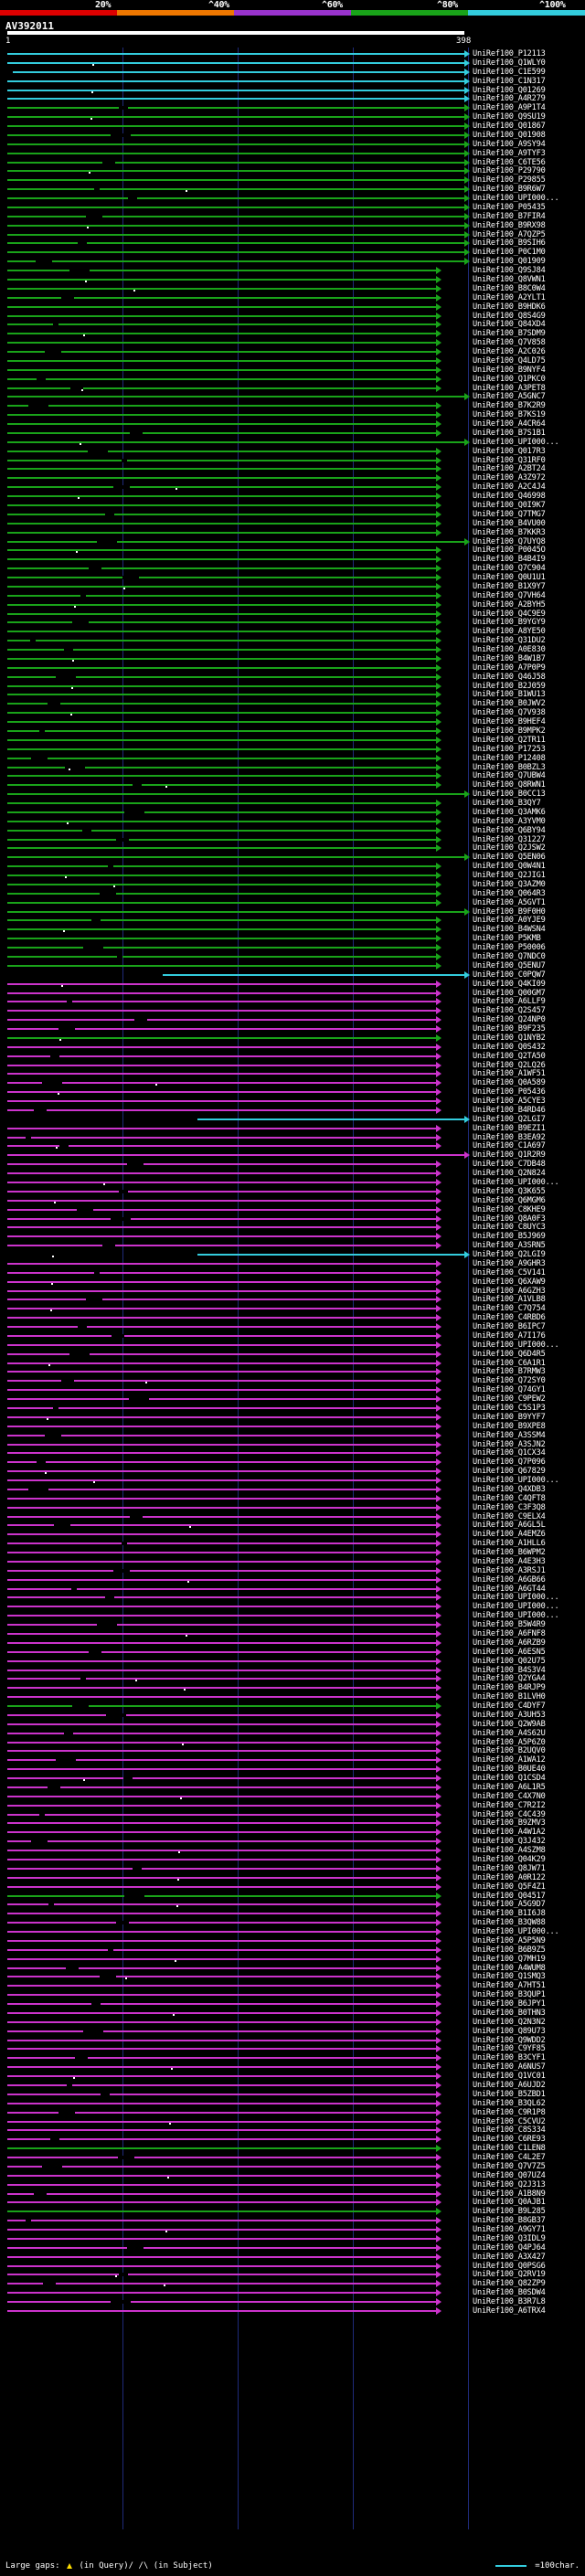  Describe the element at coordinates (510, 1300) in the screenshot. I see `hit-label: UniRef100_A1VLB8` at that location.